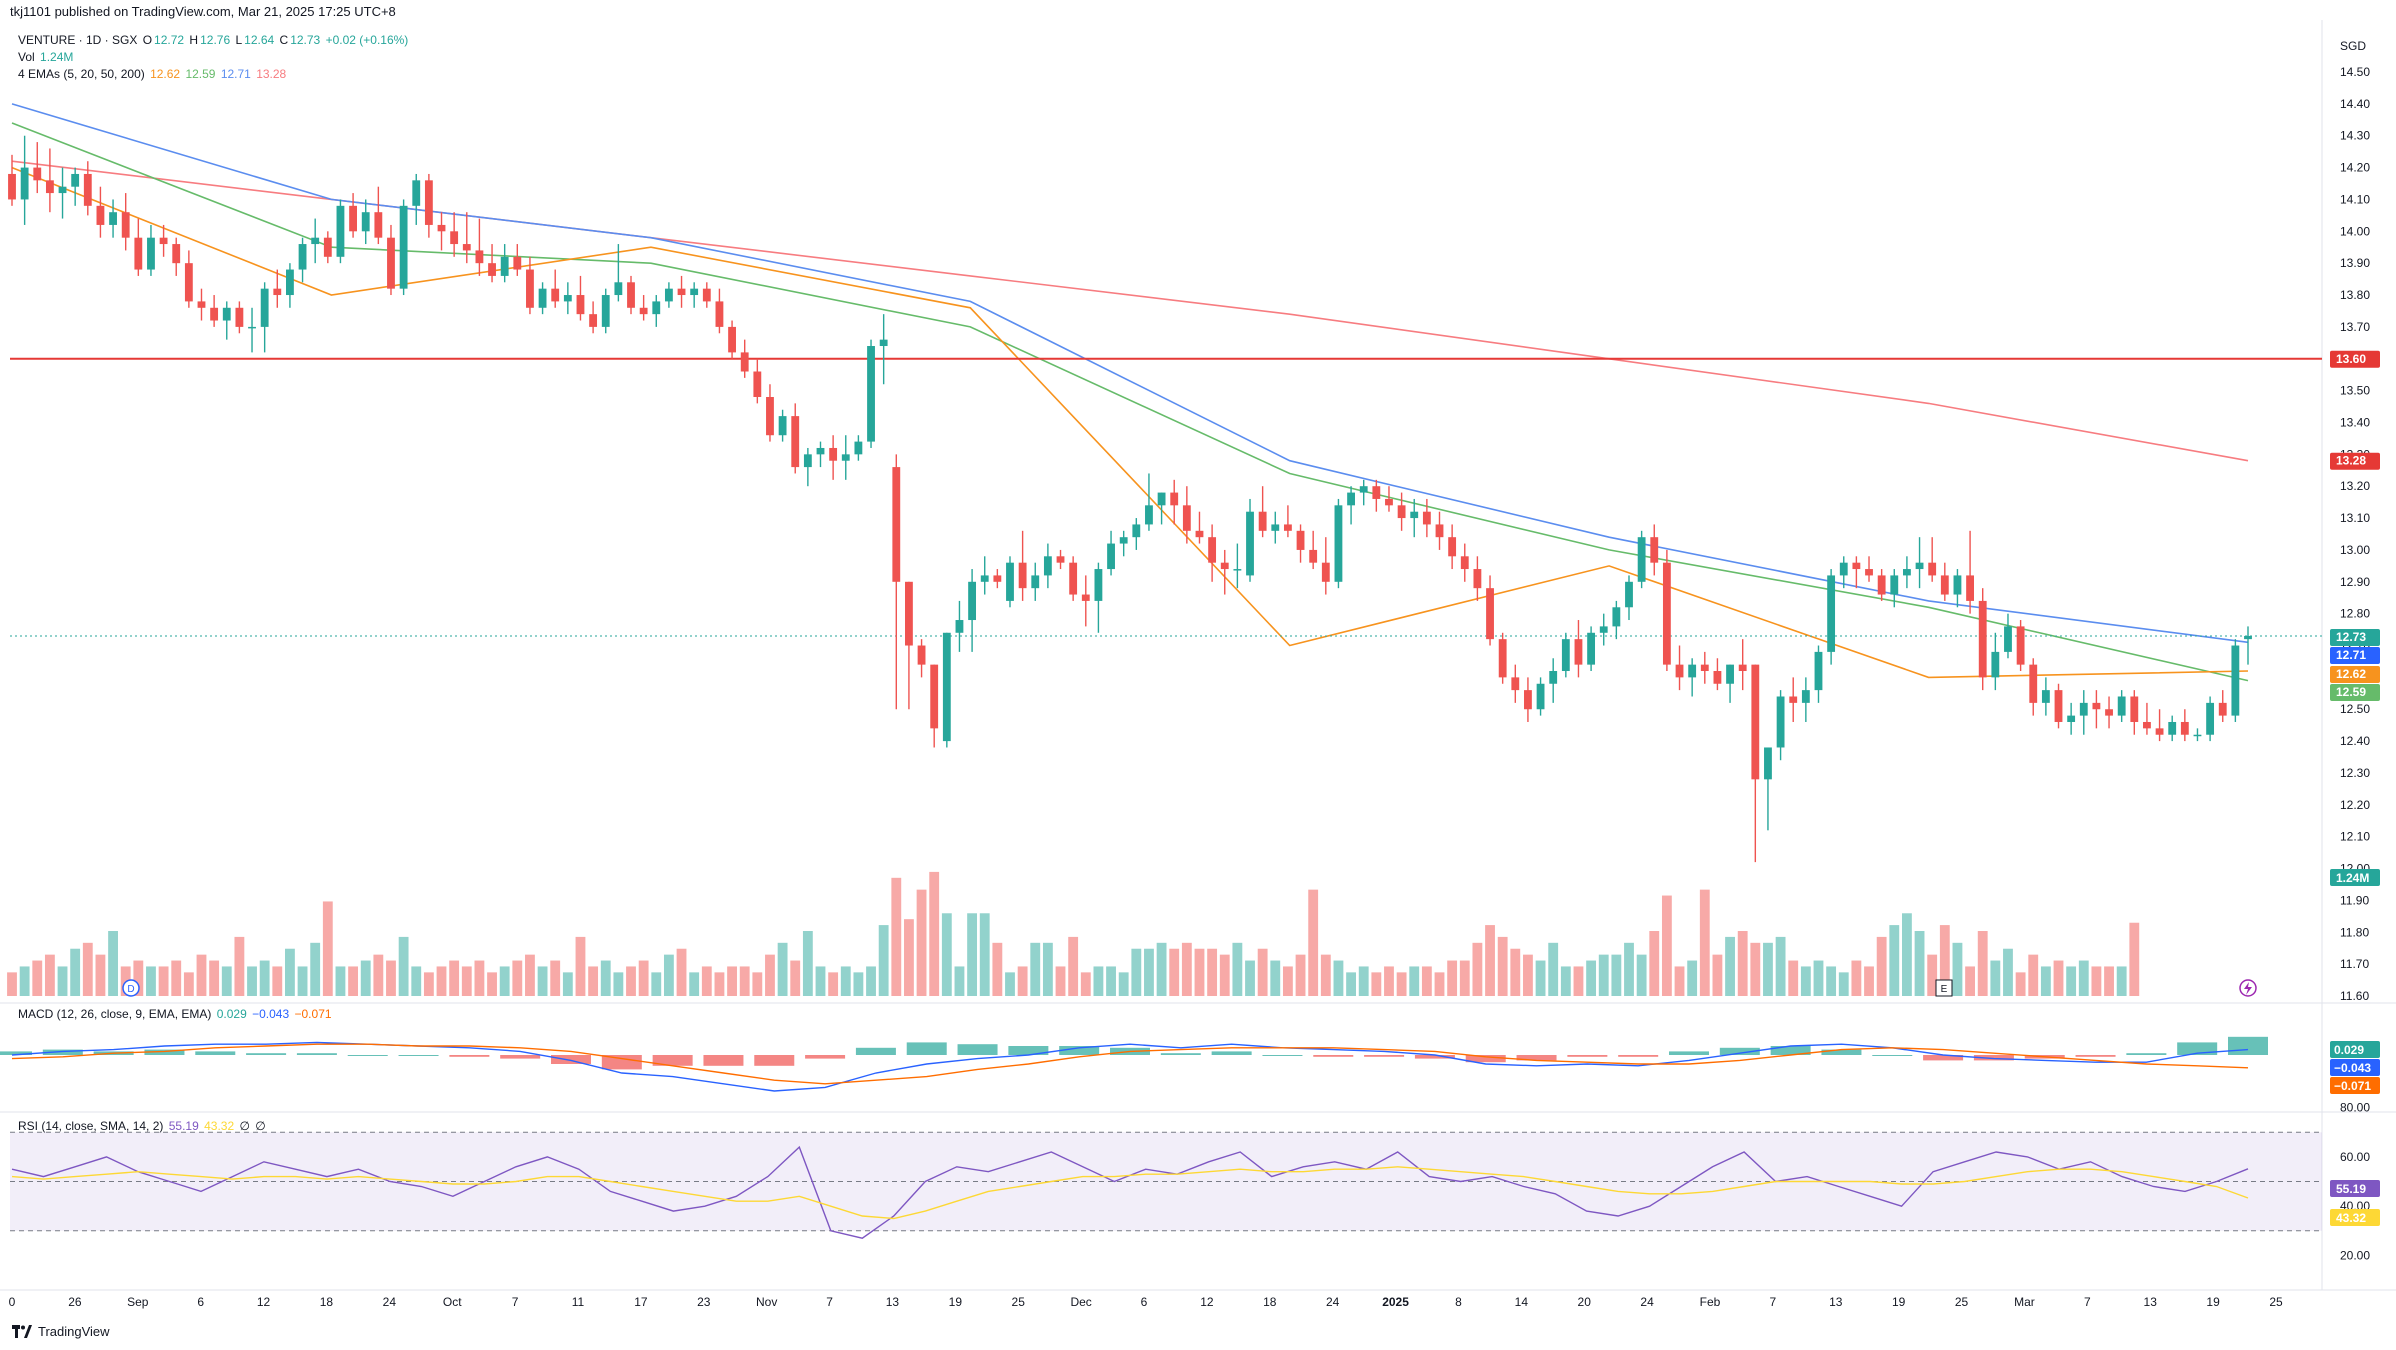 The image size is (2396, 1350). What do you see at coordinates (26, 57) in the screenshot?
I see `volume-label: Vol` at bounding box center [26, 57].